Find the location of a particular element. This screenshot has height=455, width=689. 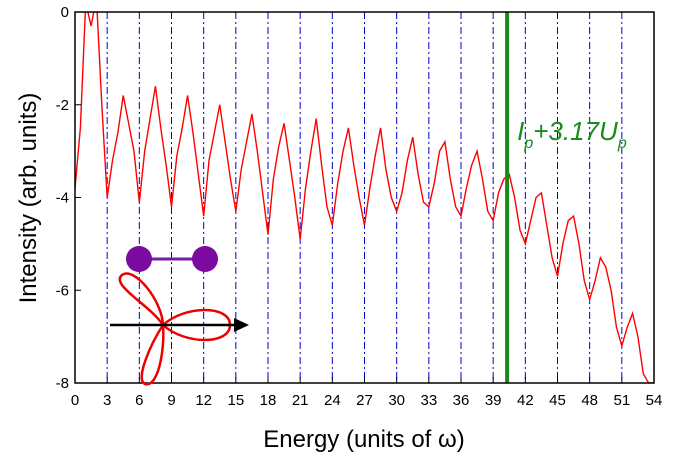

arrow-head is located at coordinates (241, 325).